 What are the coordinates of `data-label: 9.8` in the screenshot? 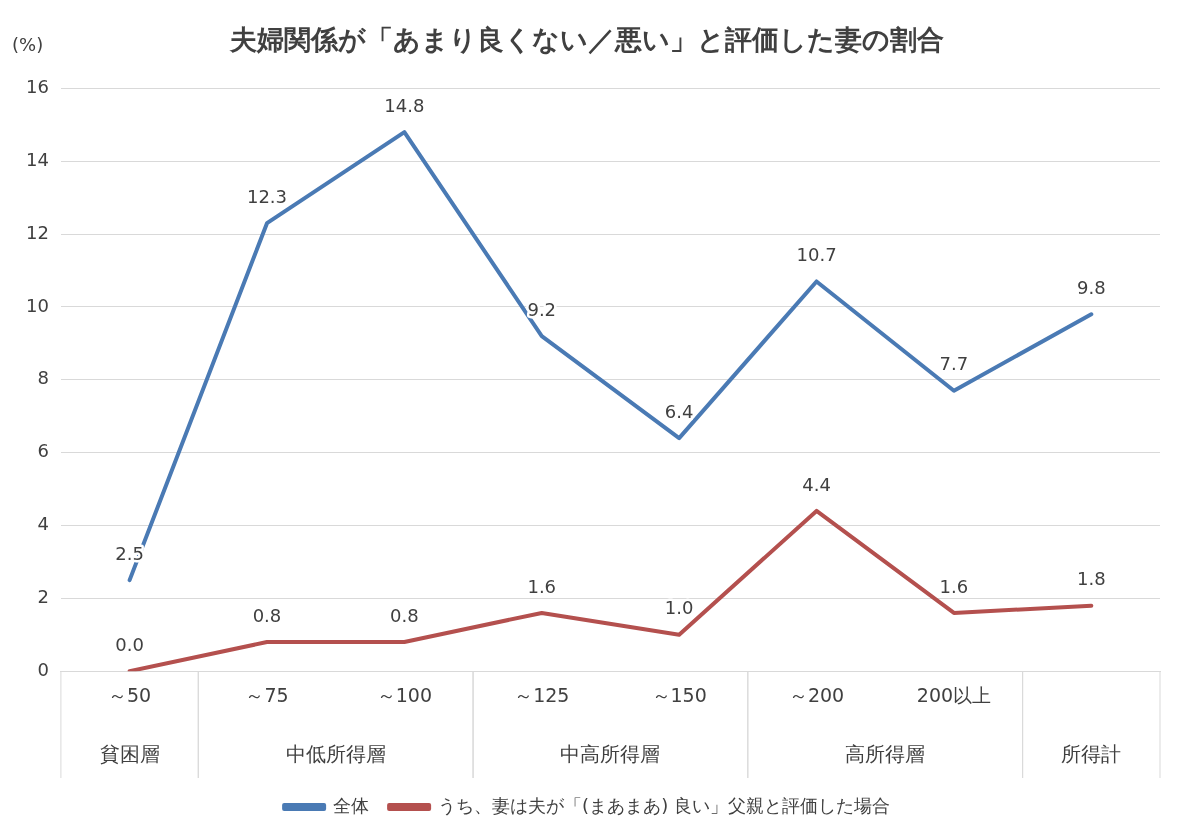 It's located at (1091, 287).